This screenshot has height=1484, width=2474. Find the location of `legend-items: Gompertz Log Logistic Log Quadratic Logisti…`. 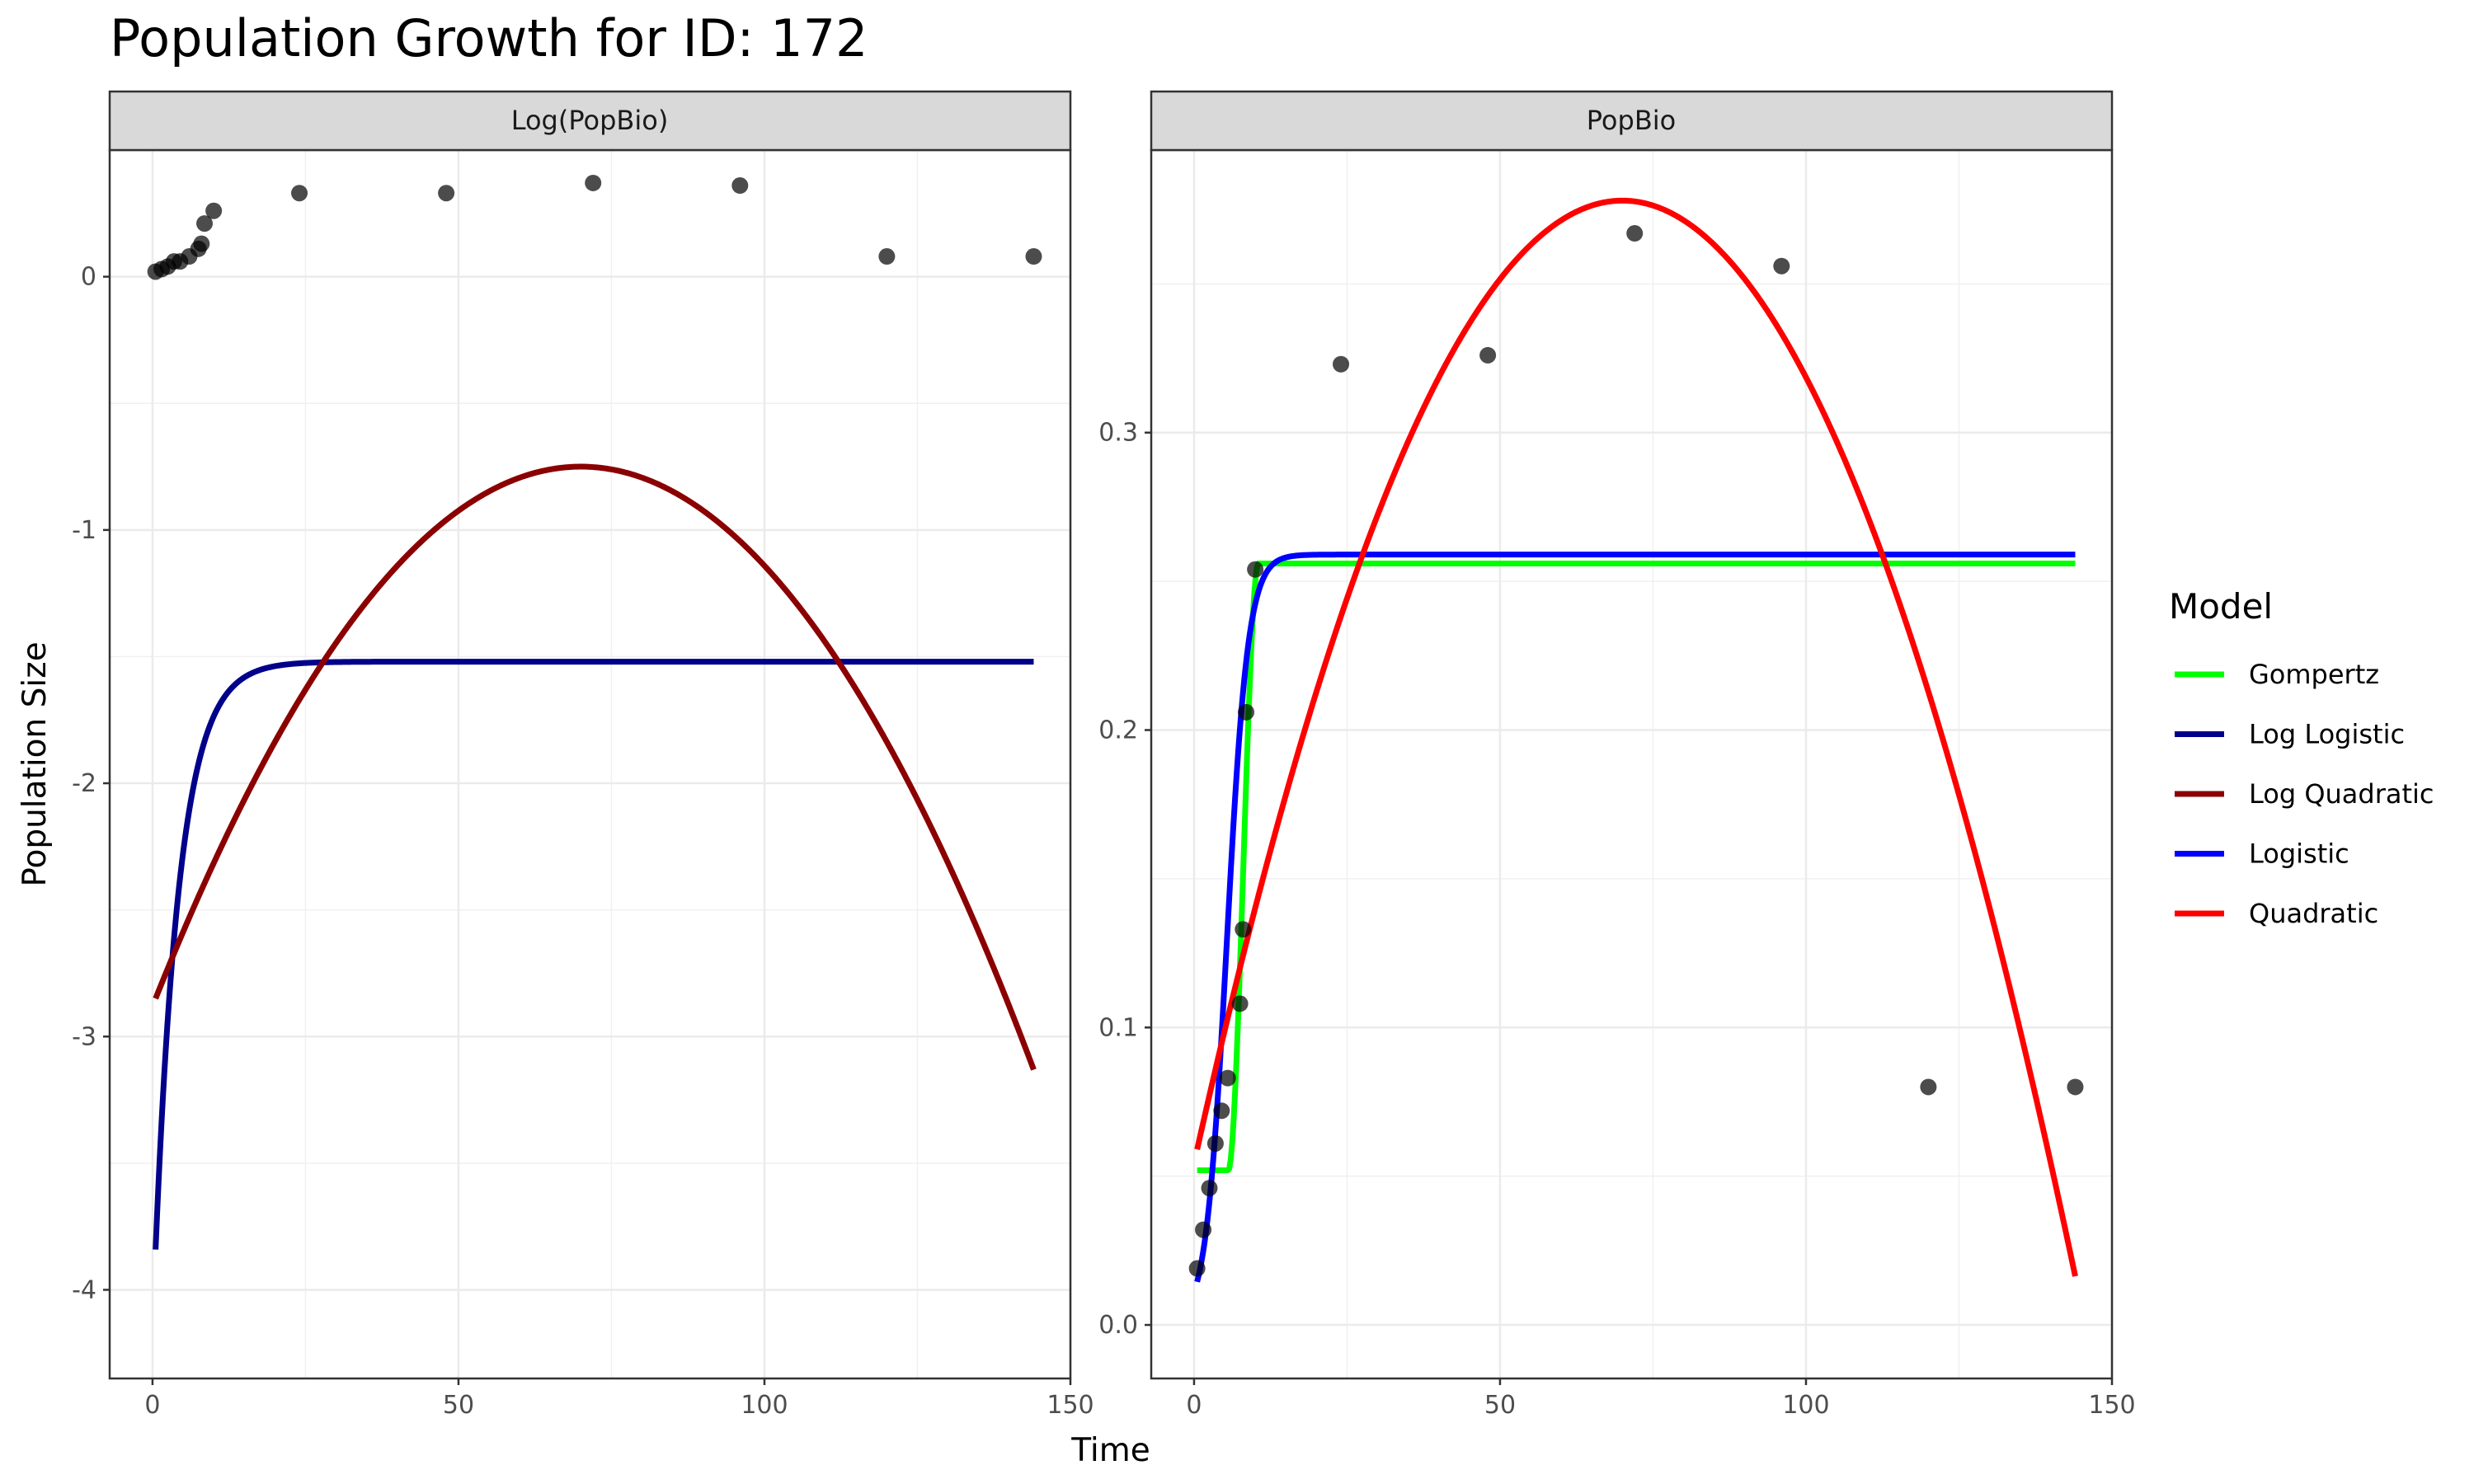

legend-items: Gompertz Log Logistic Log Quadratic Logisti… is located at coordinates (2304, 794).